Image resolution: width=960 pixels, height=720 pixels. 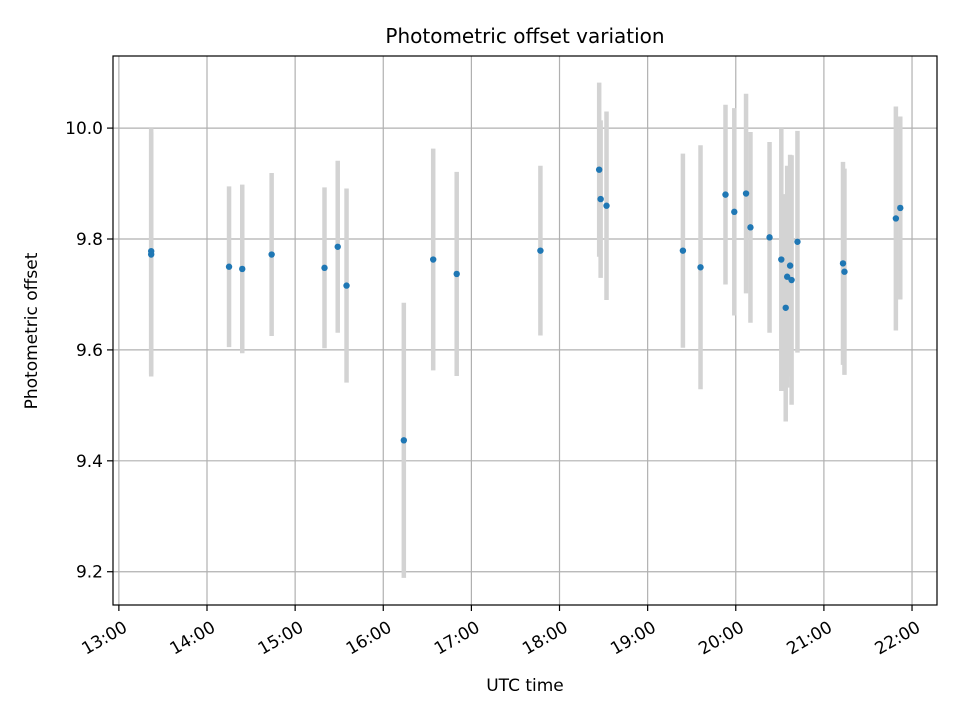 I want to click on y-axis-label: Photometric offset, so click(x=32, y=330).